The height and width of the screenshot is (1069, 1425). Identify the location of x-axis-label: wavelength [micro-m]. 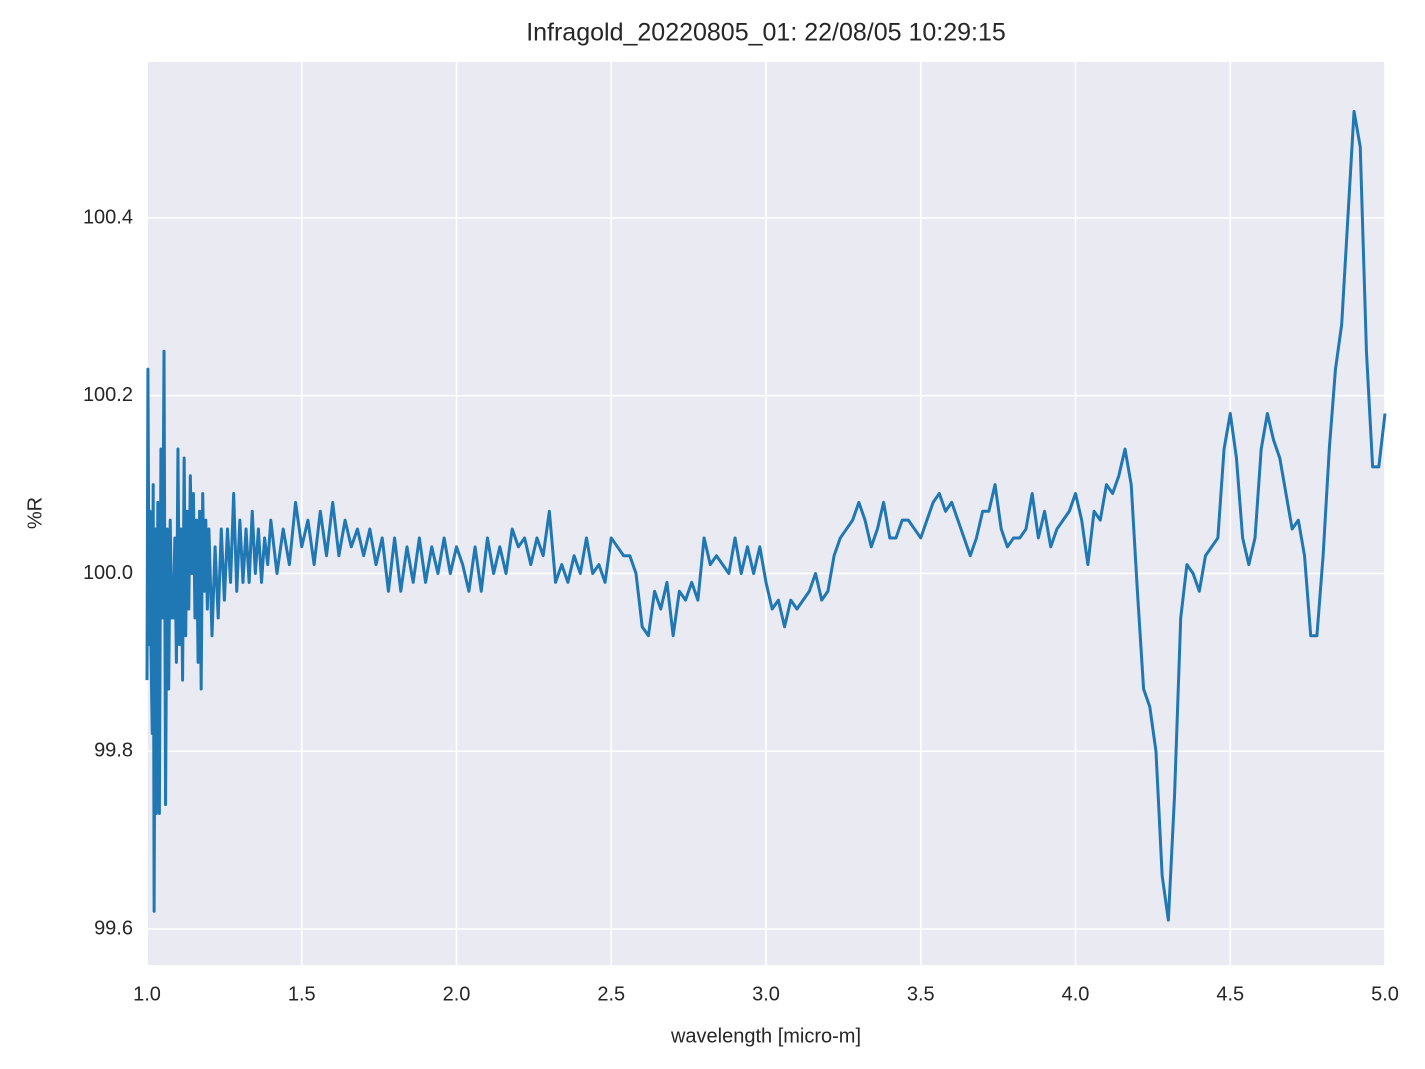
(765, 1036).